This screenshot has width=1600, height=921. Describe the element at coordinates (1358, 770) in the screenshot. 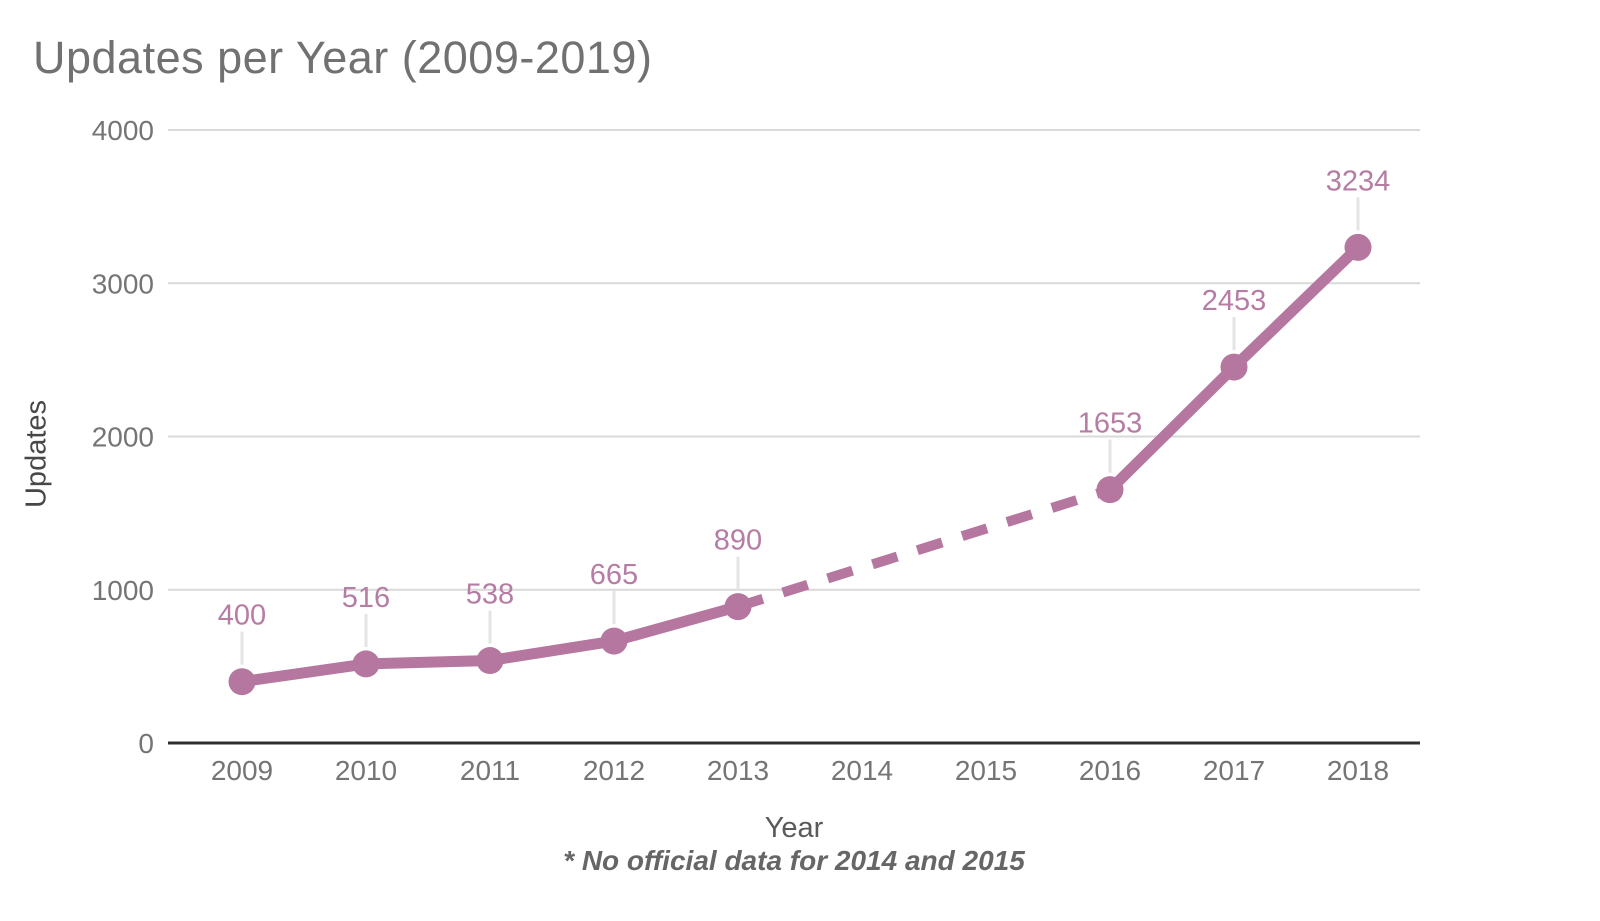

I see `x-tick-label: 2018` at that location.